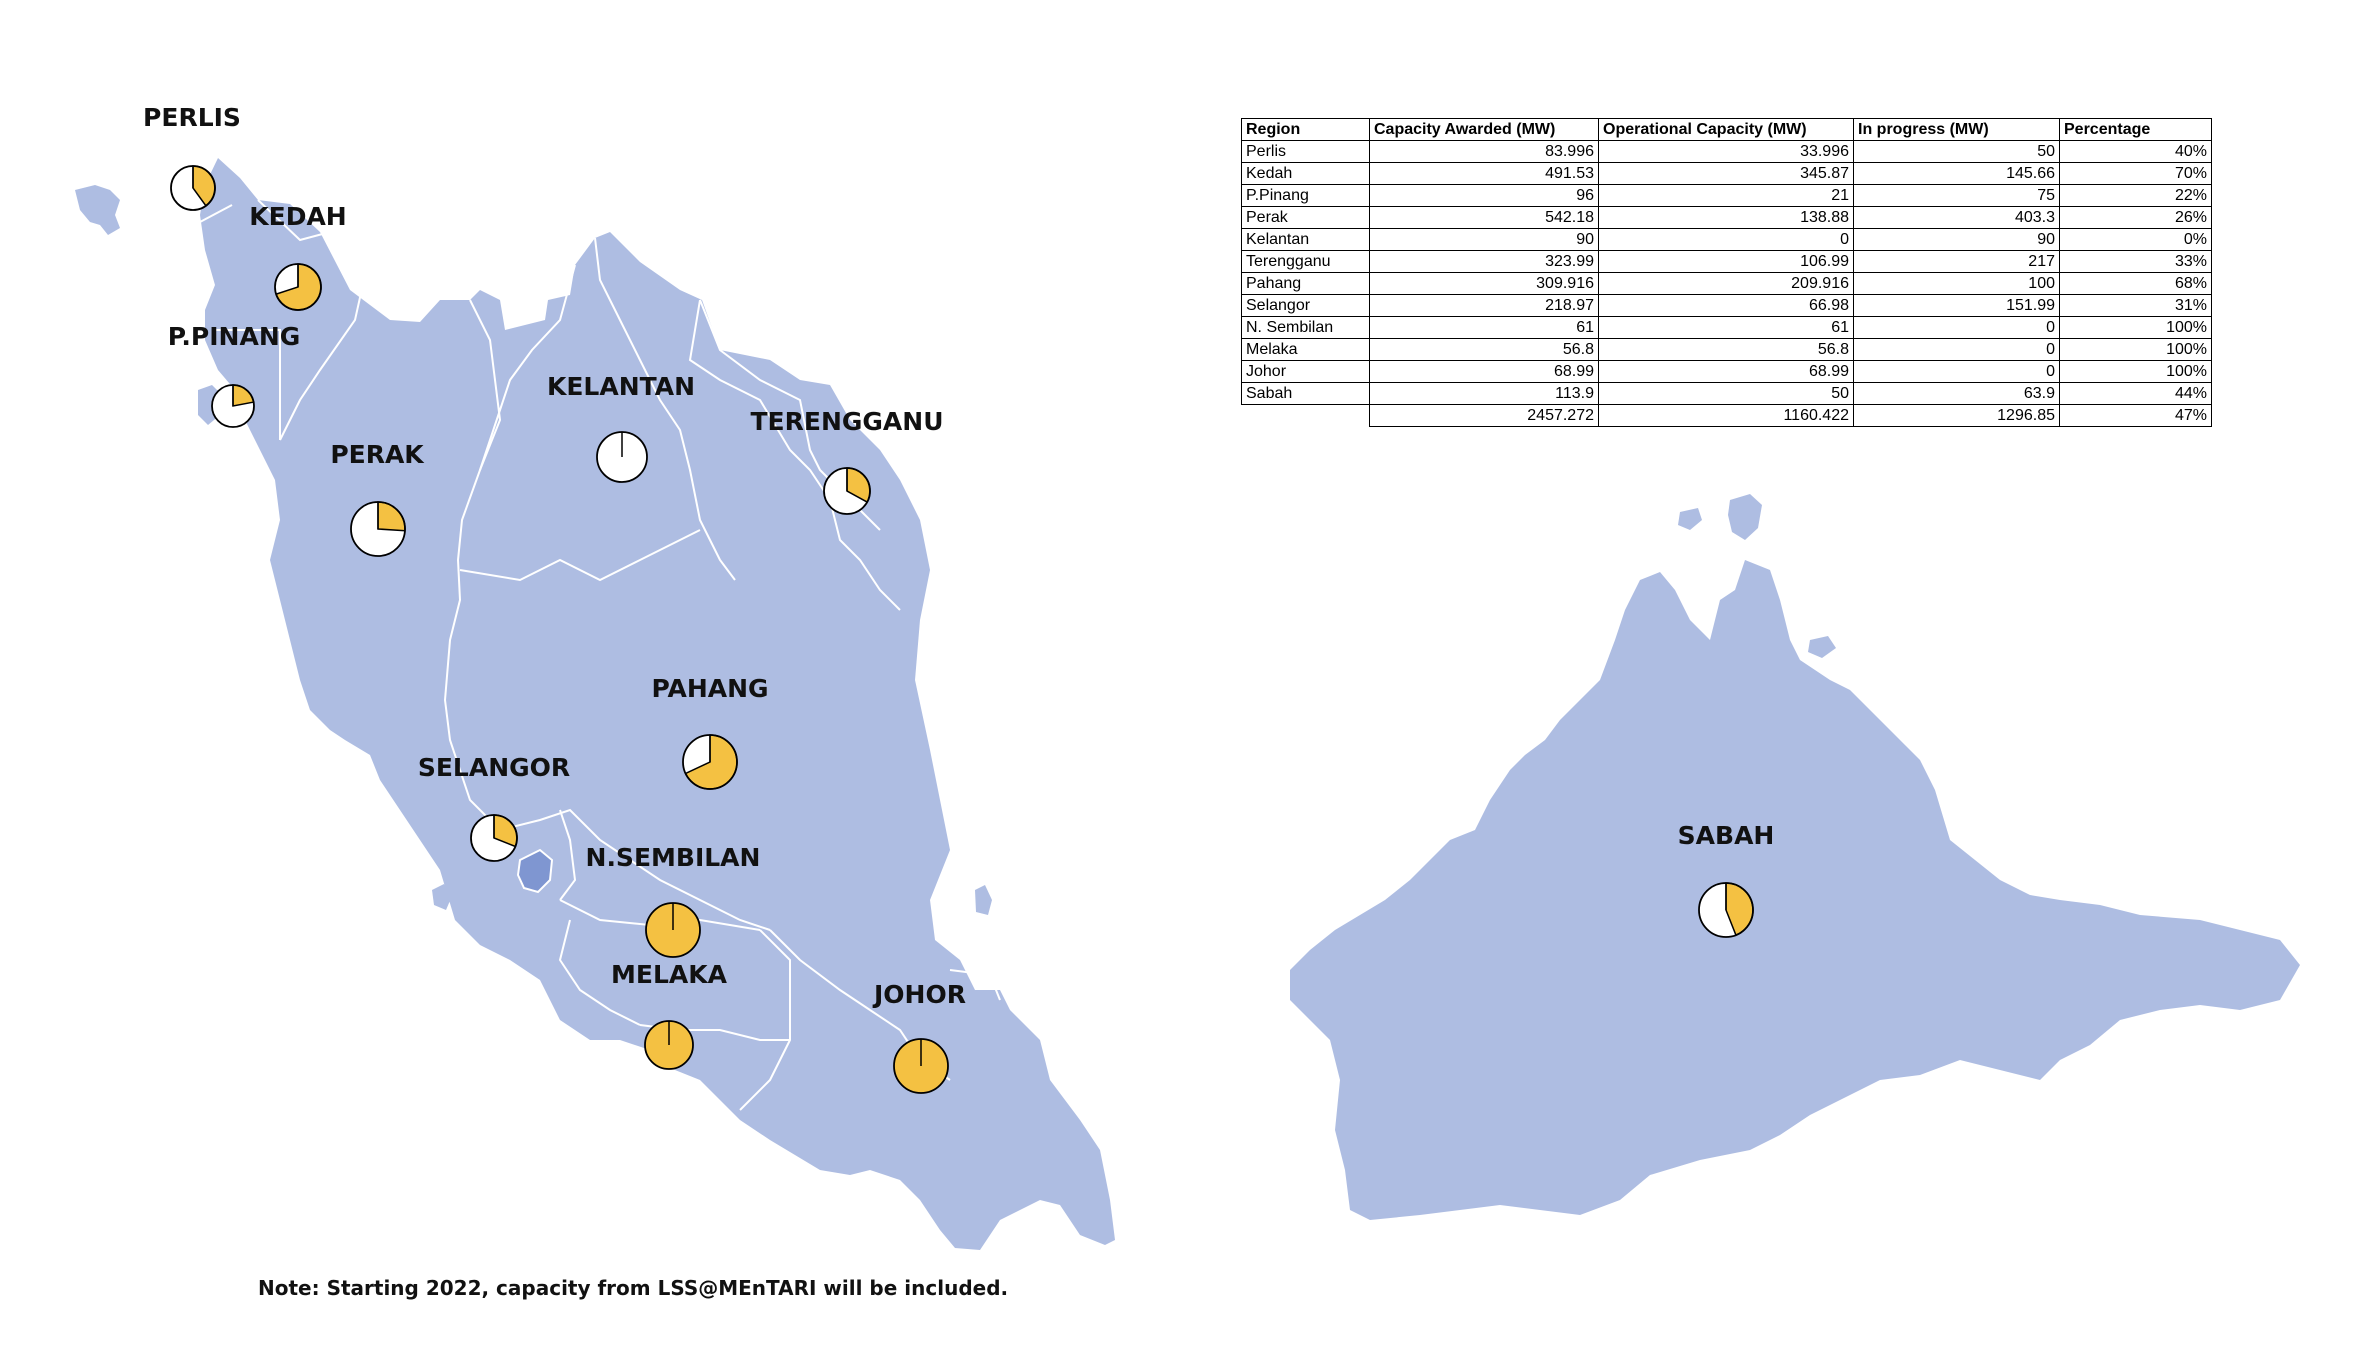 This screenshot has height=1370, width=2354. Describe the element at coordinates (97, 210) in the screenshot. I see `langkawi-island` at that location.